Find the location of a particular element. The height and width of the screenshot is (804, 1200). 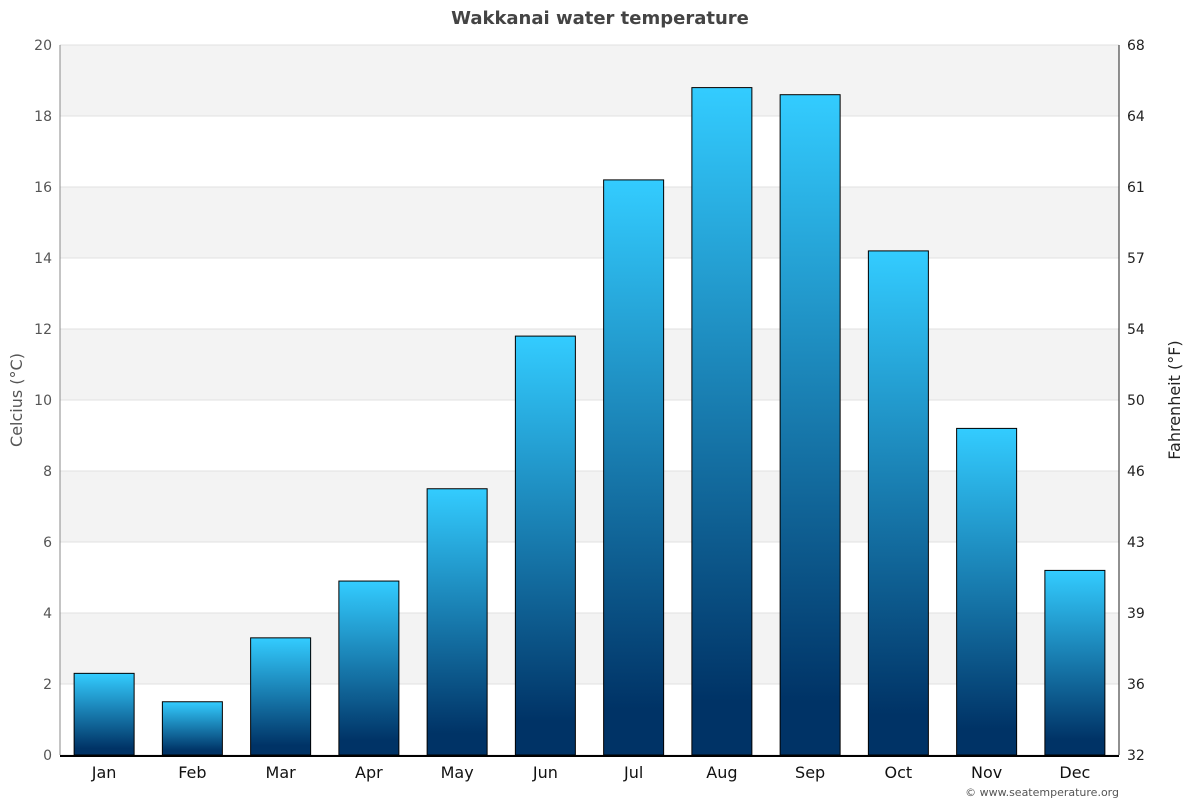

chart-title: Wakkanai water temperature is located at coordinates (600, 18).